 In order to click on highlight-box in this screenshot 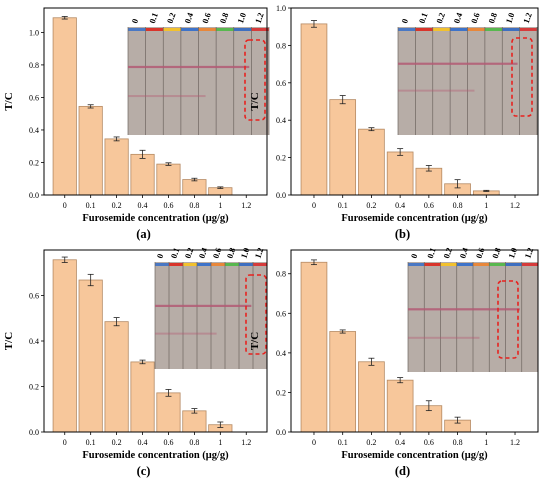, I will do `click(508, 319)`.